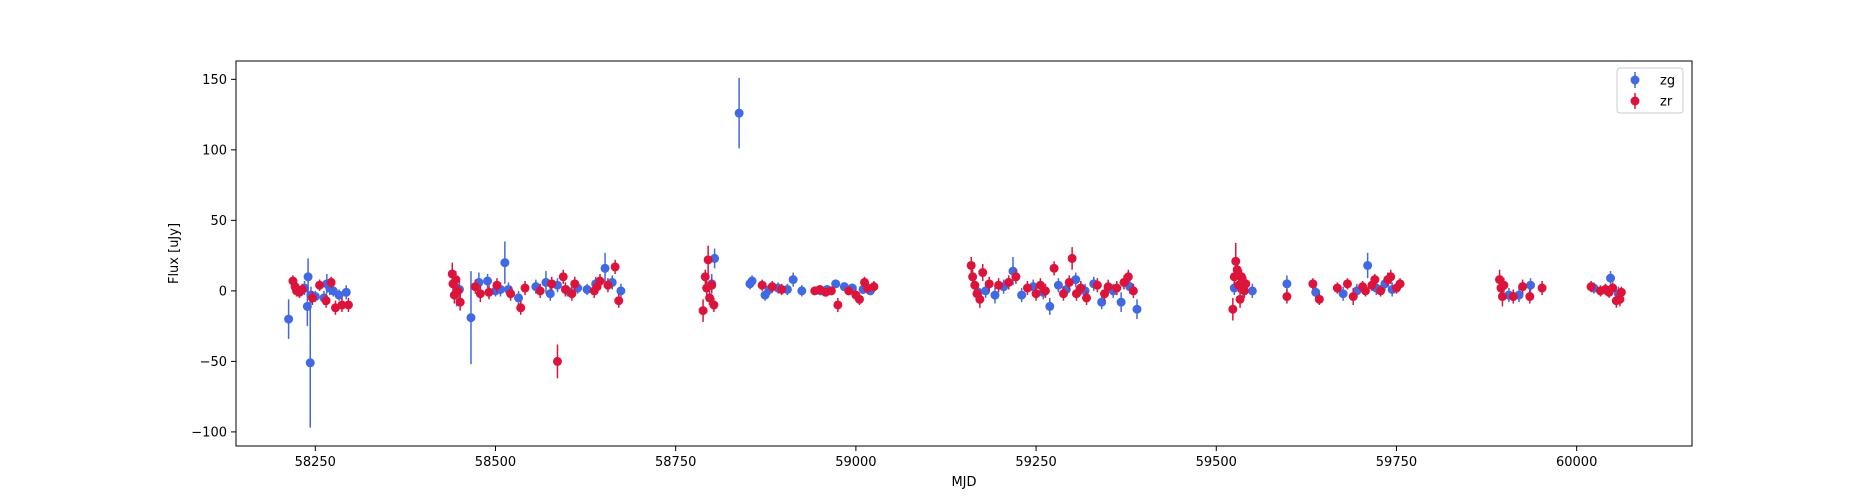  I want to click on legend-label-zg: zg, so click(1667, 81).